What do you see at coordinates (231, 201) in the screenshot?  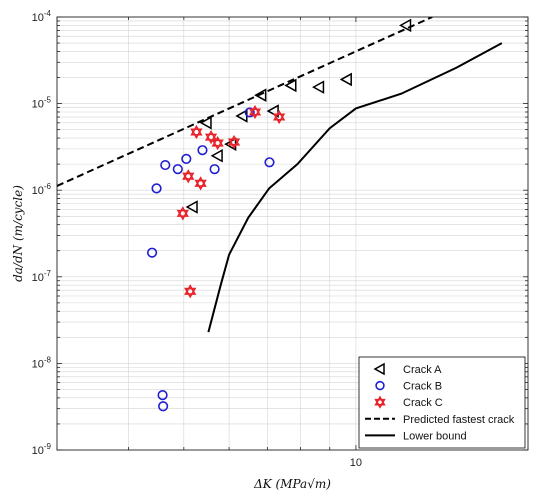 I see `crack-c-points` at bounding box center [231, 201].